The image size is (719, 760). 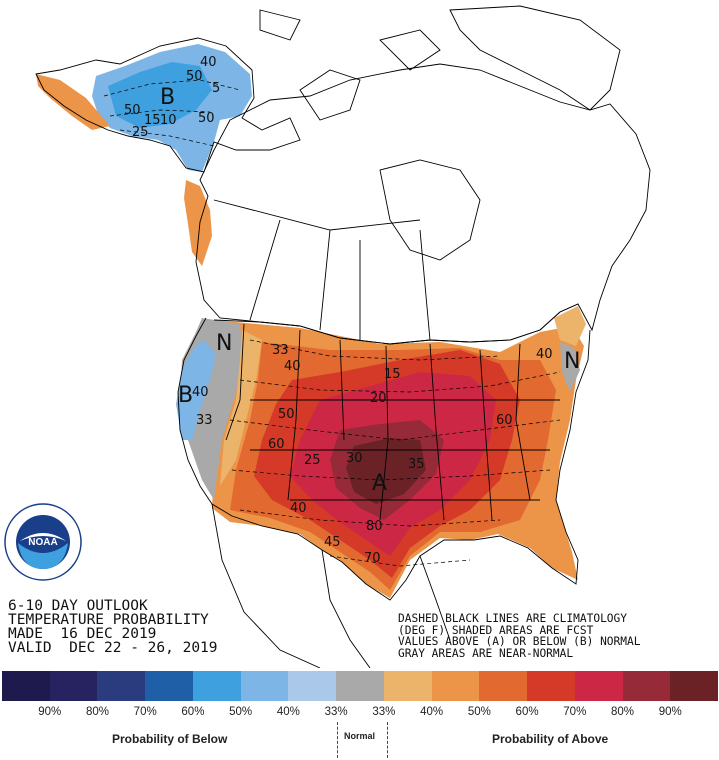 I want to click on west-b-label: B, so click(x=185, y=395).